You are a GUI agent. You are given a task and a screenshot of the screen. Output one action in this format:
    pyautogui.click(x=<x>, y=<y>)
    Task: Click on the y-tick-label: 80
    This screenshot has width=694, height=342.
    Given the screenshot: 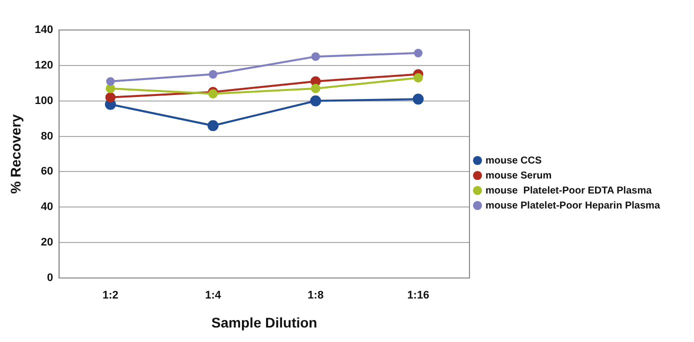 What is the action you would take?
    pyautogui.click(x=47, y=136)
    